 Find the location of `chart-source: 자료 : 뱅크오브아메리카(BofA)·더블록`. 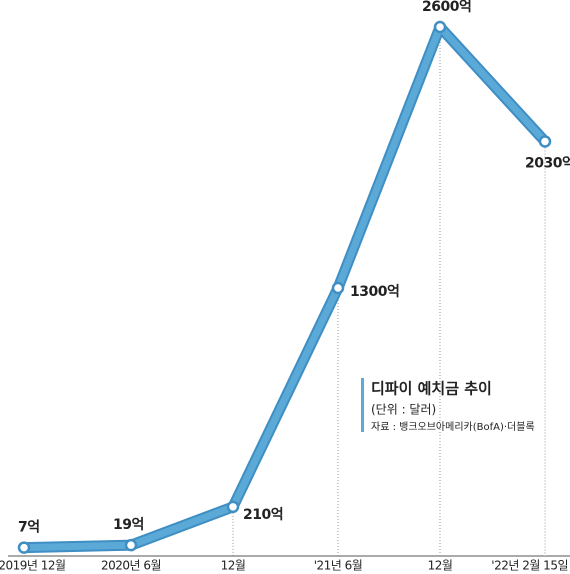

chart-source: 자료 : 뱅크오브아메리카(BofA)·더블록 is located at coordinates (453, 427).